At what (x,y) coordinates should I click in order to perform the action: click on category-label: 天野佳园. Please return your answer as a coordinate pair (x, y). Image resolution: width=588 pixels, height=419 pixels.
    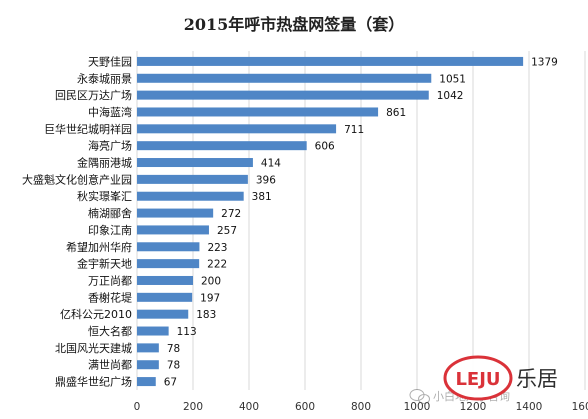
    Looking at the image, I should click on (110, 61).